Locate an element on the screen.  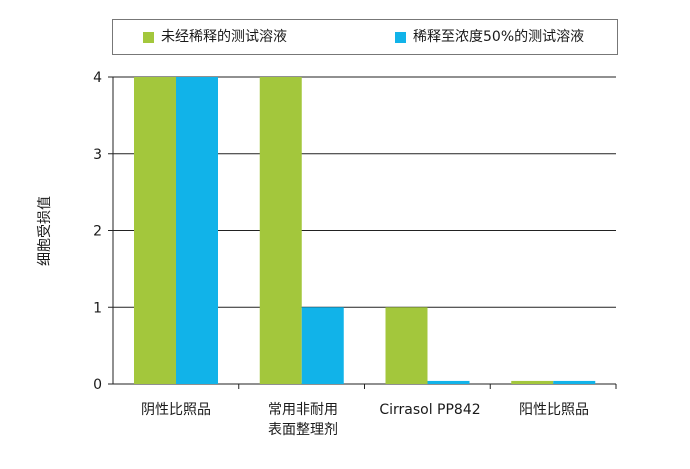
y-tick-label: 4 is located at coordinates (97, 78).